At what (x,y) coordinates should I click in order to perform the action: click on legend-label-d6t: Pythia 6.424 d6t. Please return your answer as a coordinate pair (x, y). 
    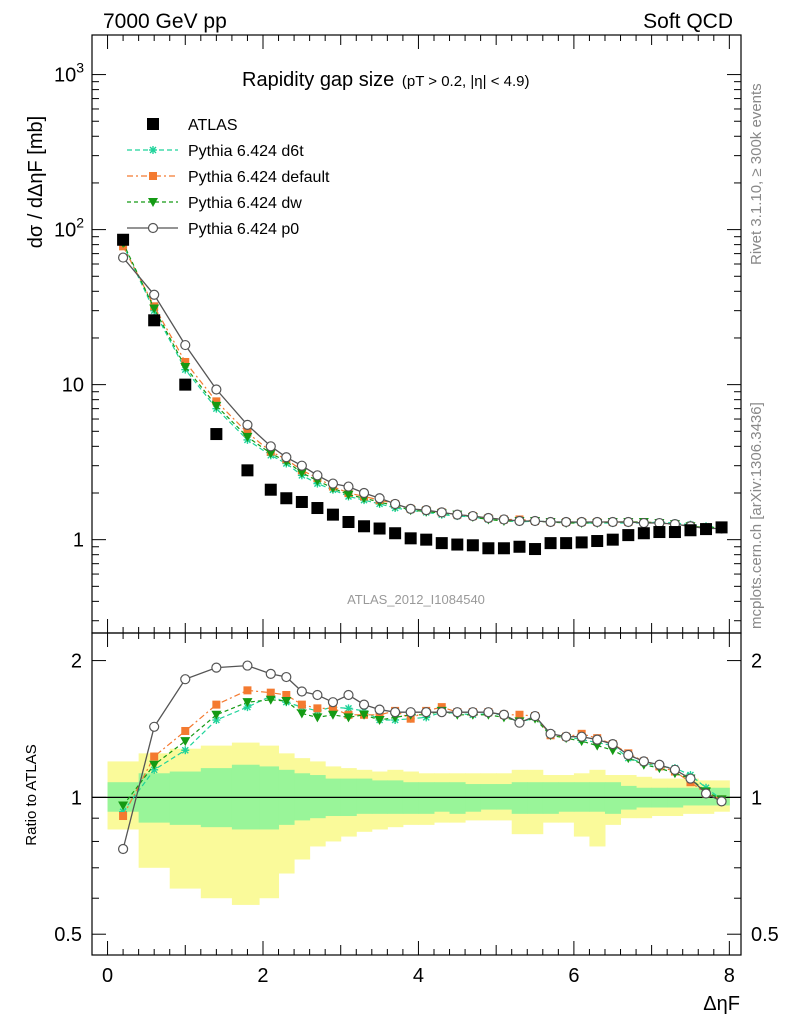
    Looking at the image, I should click on (246, 151).